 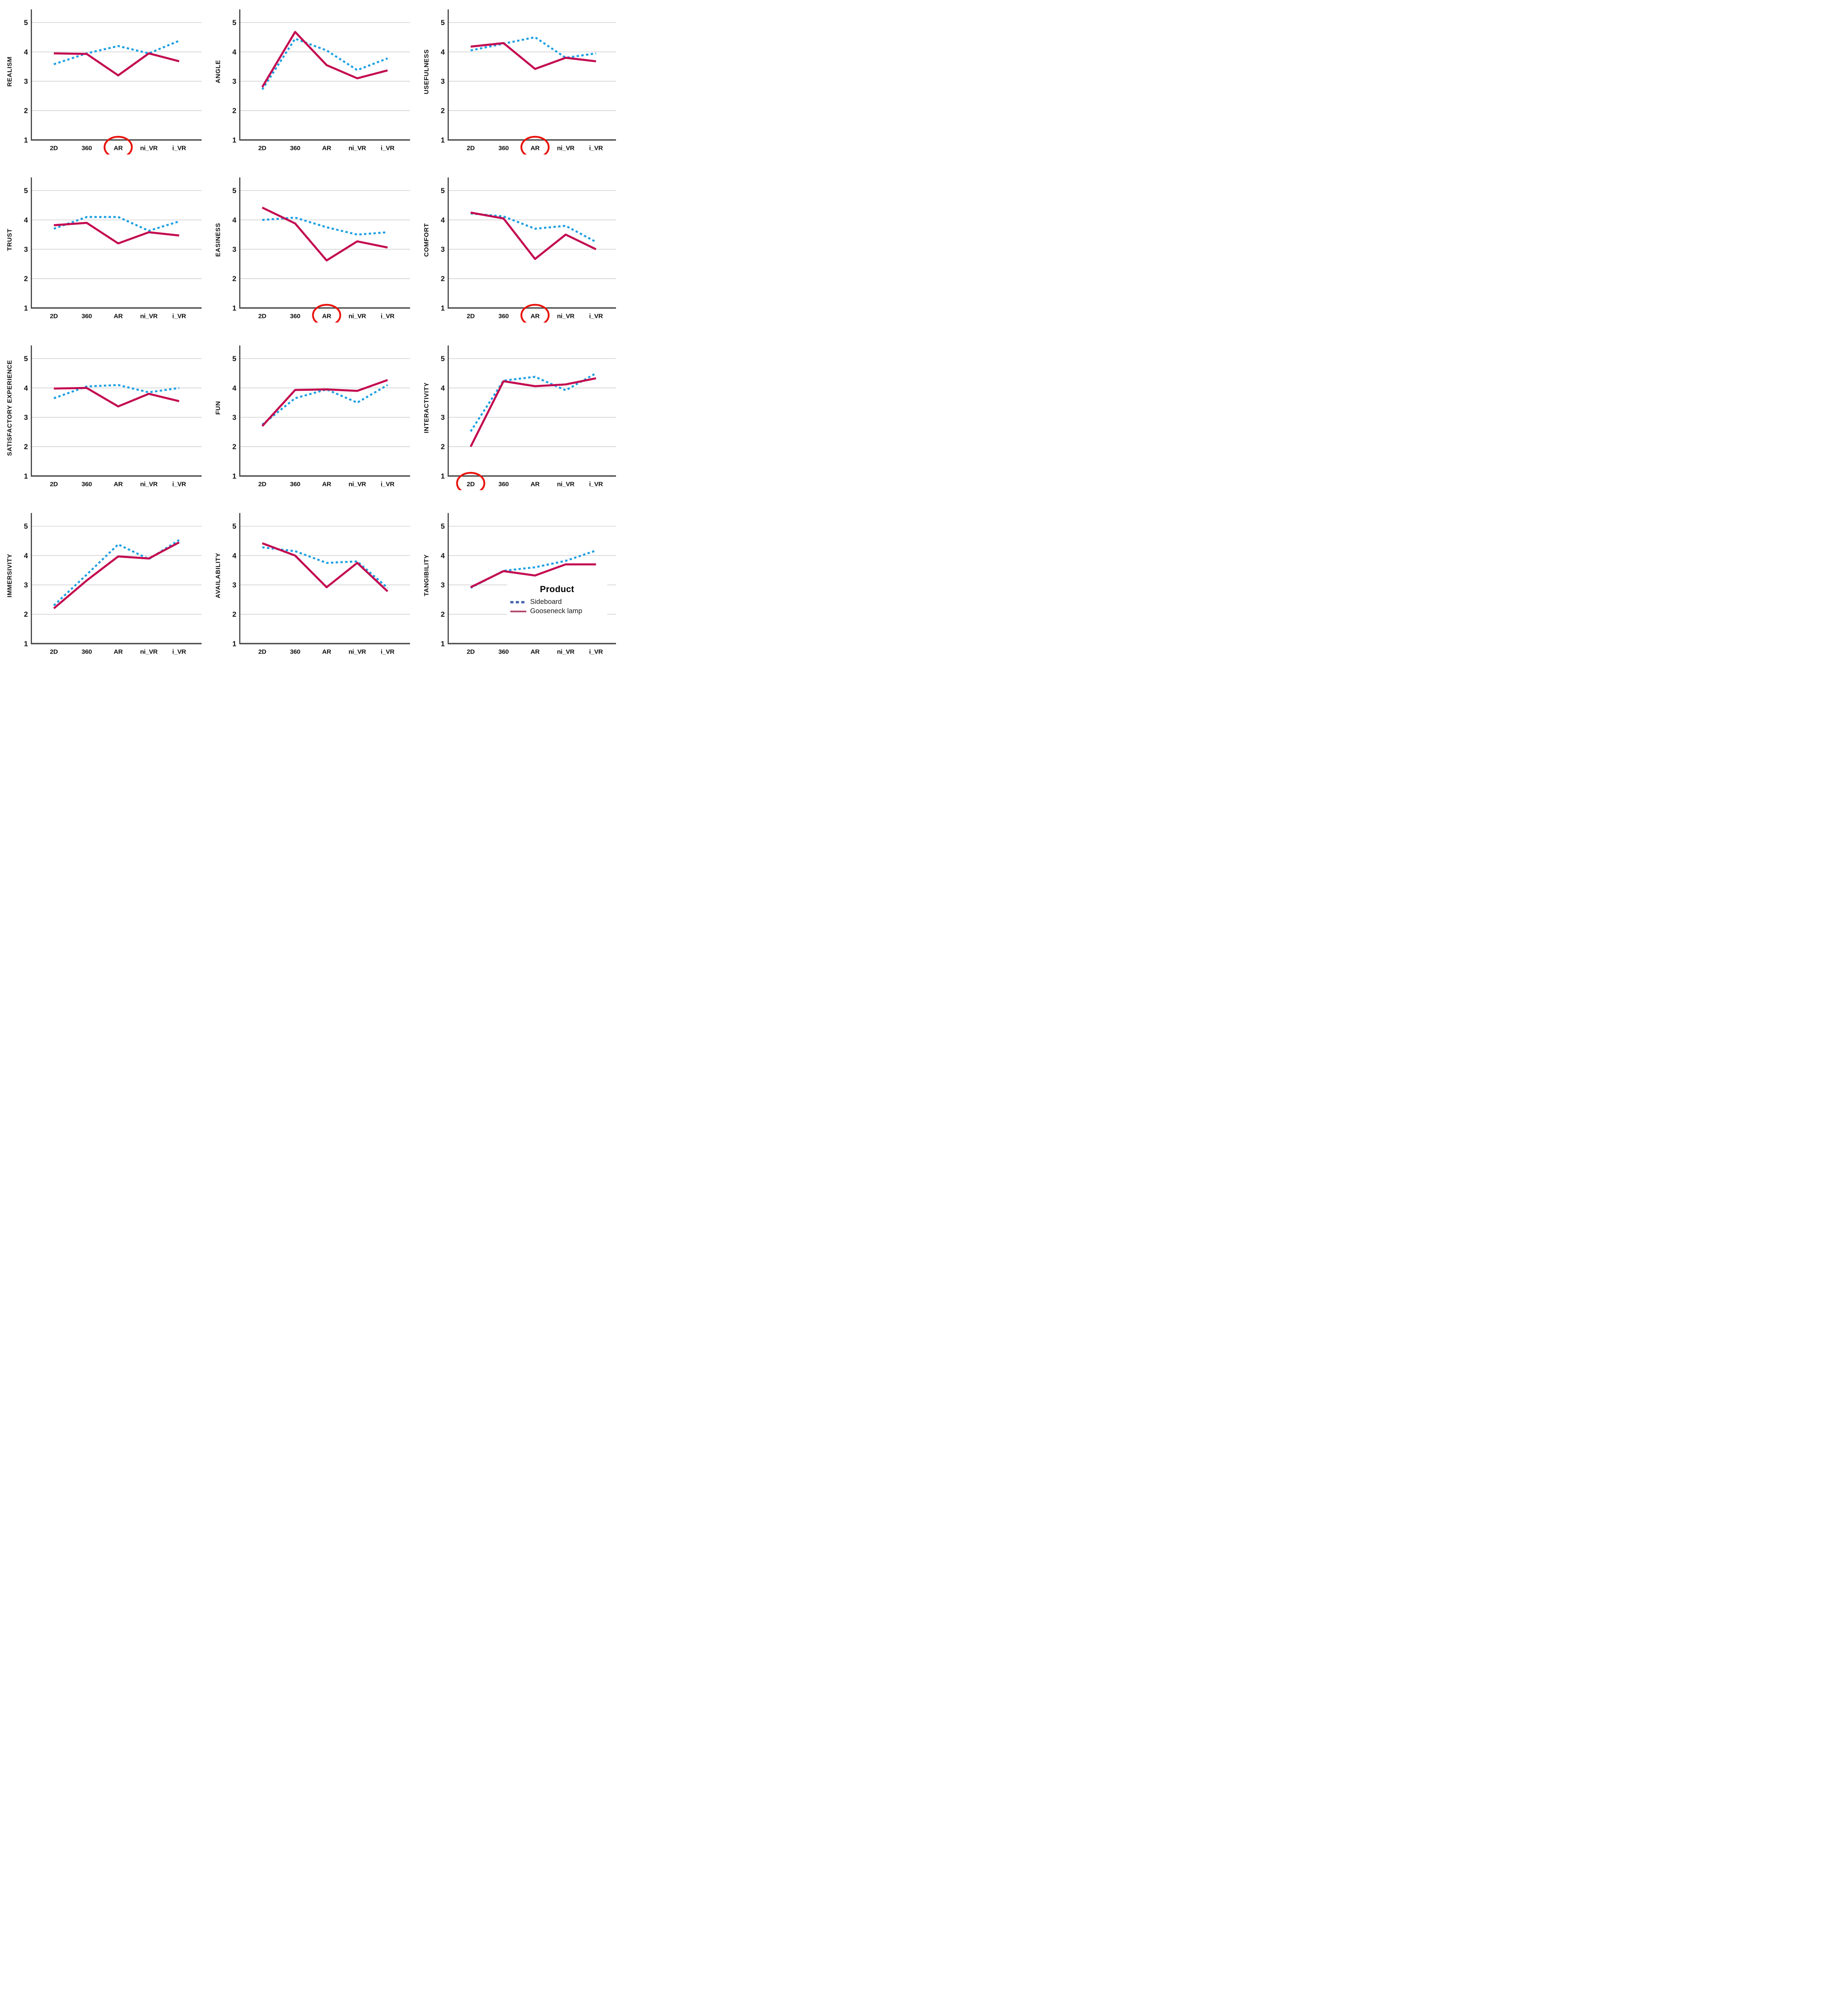 I want to click on y-axis-title: INTERACTIVITY, so click(x=426, y=407).